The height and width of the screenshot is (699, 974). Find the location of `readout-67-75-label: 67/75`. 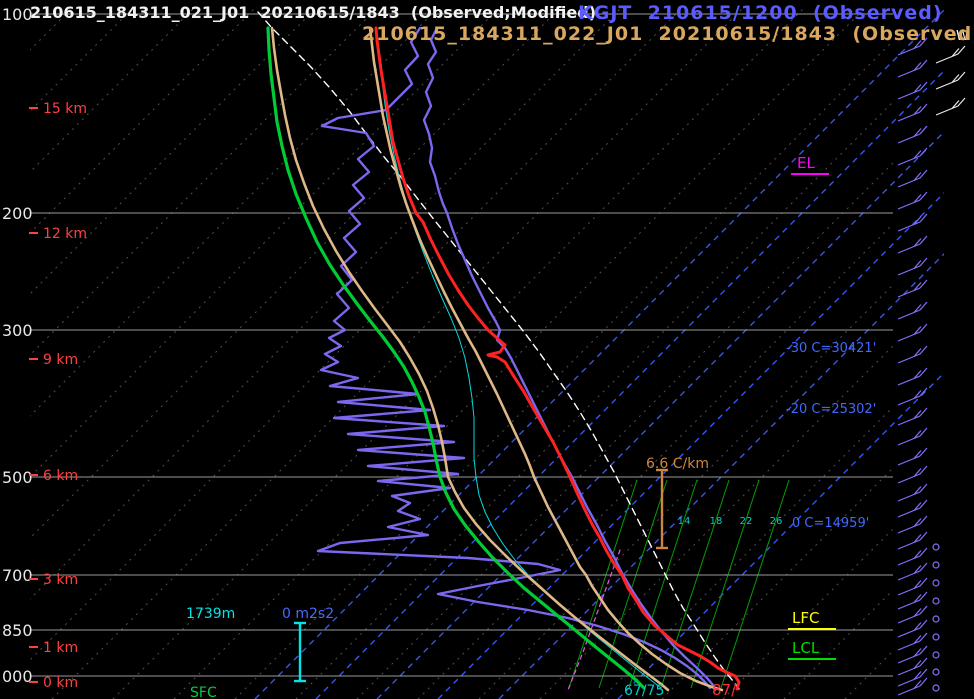

readout-67-75-label: 67/75 is located at coordinates (644, 691).